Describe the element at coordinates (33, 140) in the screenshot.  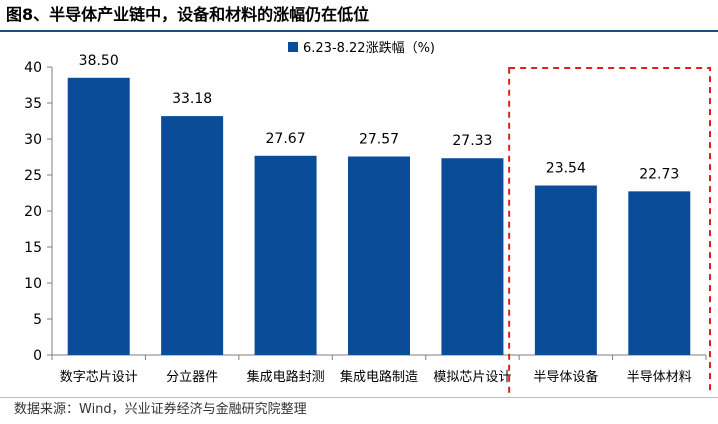
I see `y-tick-label: 30` at that location.